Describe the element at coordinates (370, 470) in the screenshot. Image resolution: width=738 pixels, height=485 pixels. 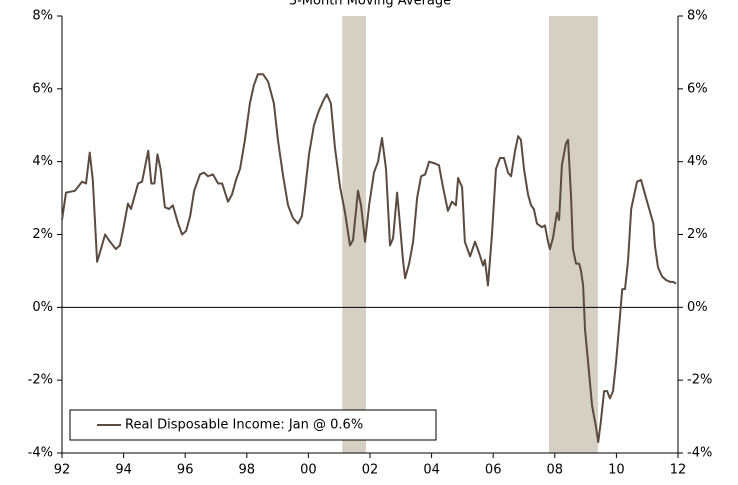
I see `x-tick-label: 02` at that location.